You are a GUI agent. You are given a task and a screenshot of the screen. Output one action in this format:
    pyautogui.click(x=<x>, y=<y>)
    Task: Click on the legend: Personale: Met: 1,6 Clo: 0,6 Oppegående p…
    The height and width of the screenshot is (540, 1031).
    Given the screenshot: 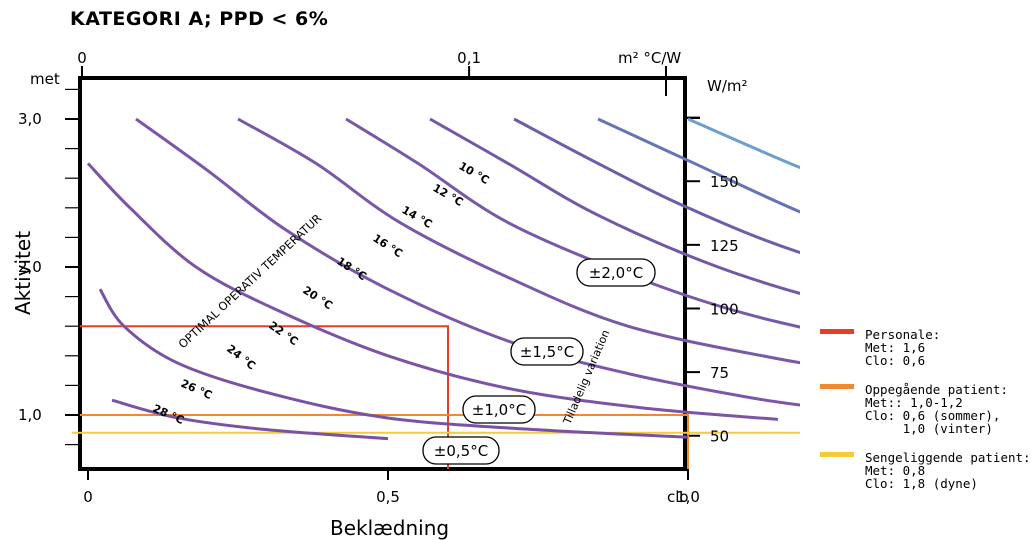 What is the action you would take?
    pyautogui.click(x=925, y=417)
    